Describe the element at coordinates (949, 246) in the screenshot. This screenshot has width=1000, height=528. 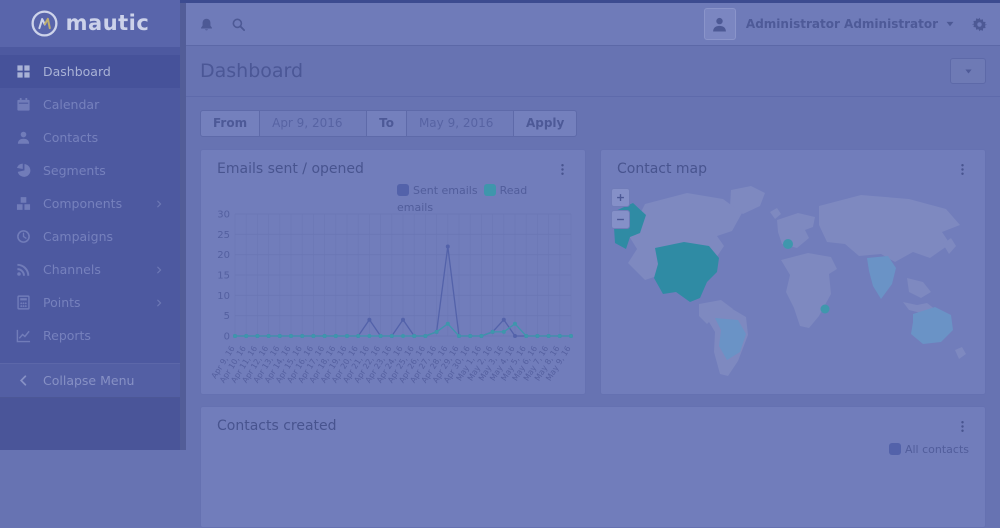
I see `japan` at that location.